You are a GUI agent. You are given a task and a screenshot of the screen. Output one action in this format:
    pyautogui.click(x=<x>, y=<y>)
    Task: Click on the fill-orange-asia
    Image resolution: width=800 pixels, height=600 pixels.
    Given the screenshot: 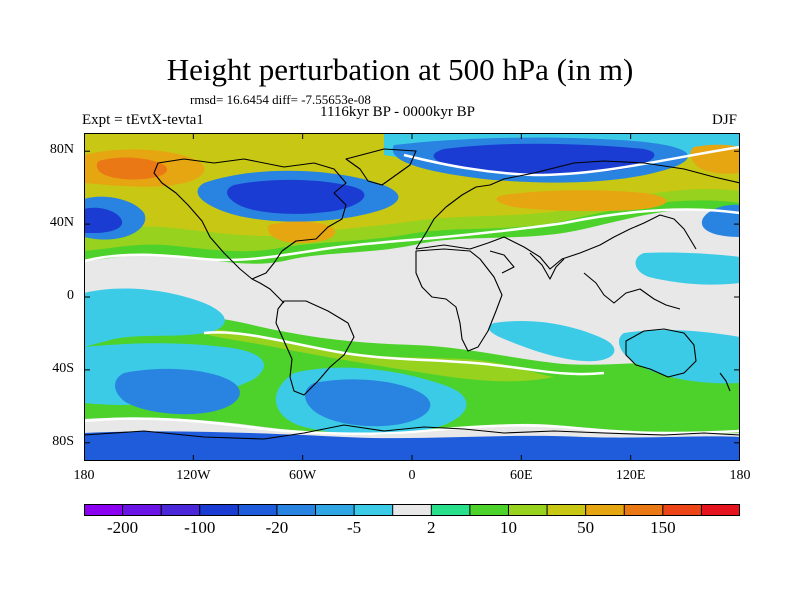 What is the action you would take?
    pyautogui.click(x=581, y=201)
    